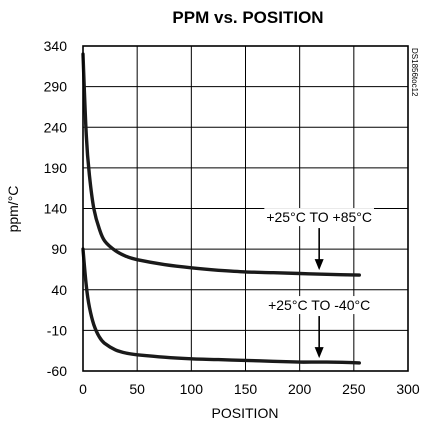  I want to click on annotation-85c-arrow-head, so click(319, 264).